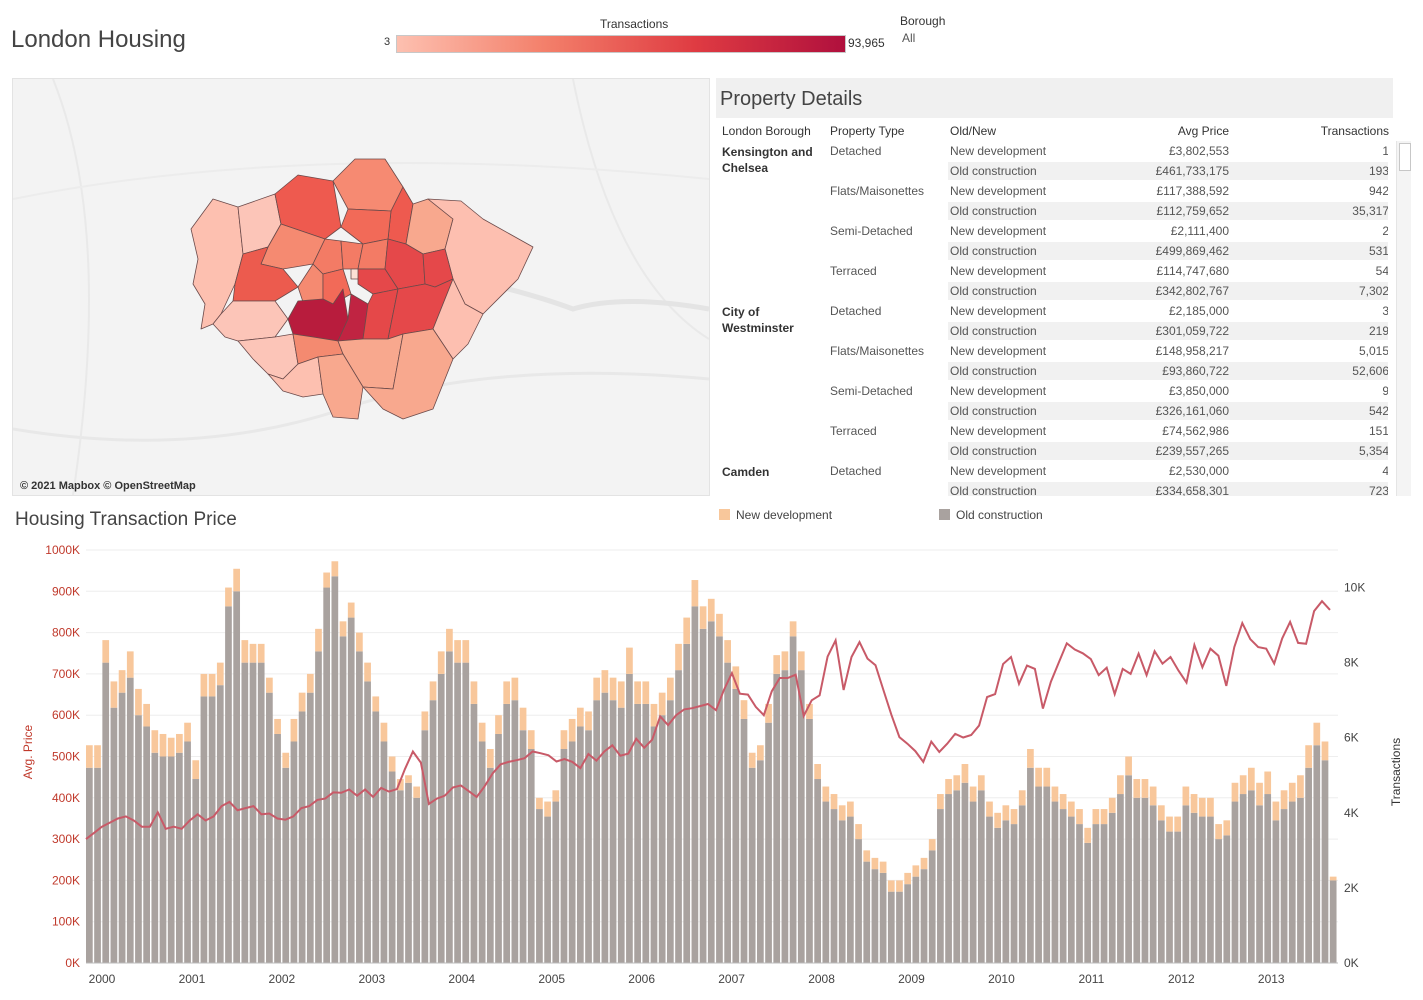 The image size is (1423, 1000). What do you see at coordinates (1052, 451) in the screenshot?
I see `table-row: Old construction £239,557,265 5,354` at bounding box center [1052, 451].